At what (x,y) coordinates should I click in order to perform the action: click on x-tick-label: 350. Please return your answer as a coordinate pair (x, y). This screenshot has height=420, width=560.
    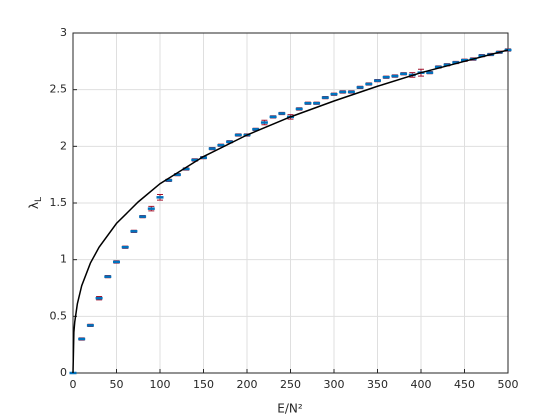
    Looking at the image, I should click on (377, 384).